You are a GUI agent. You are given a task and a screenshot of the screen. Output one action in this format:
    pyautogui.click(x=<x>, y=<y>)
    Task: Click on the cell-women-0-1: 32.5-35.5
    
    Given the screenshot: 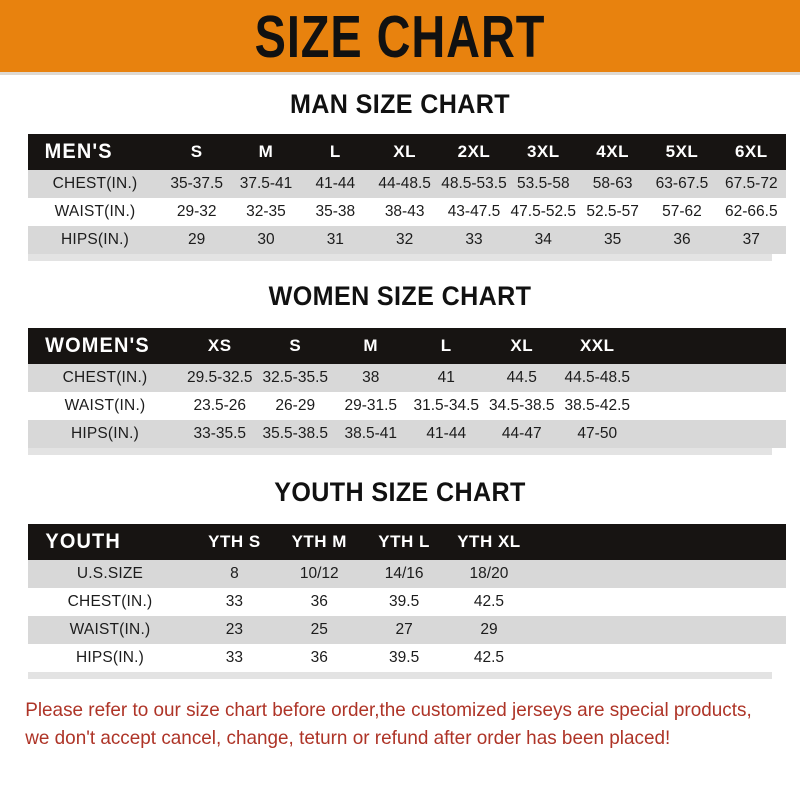 What is the action you would take?
    pyautogui.click(x=295, y=378)
    